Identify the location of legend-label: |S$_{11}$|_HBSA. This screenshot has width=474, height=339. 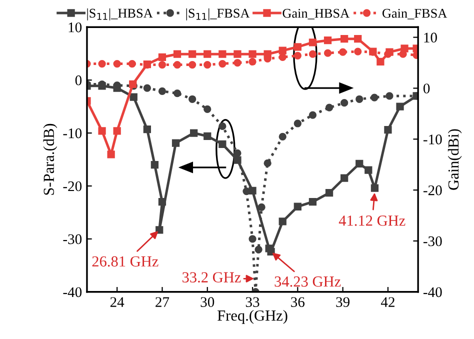
(120, 14).